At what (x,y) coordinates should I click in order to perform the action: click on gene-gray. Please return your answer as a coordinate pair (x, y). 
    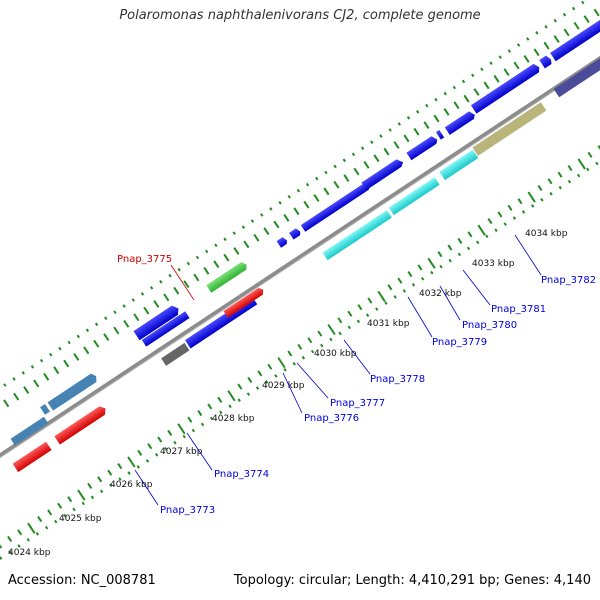
    Looking at the image, I should click on (175, 354).